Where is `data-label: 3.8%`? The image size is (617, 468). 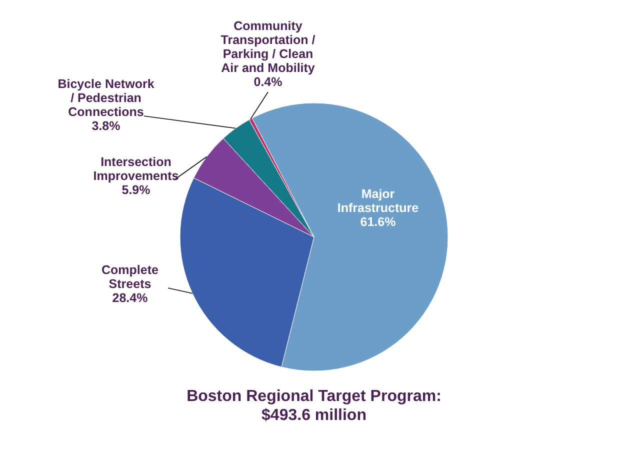
data-label: 3.8% is located at coordinates (106, 126).